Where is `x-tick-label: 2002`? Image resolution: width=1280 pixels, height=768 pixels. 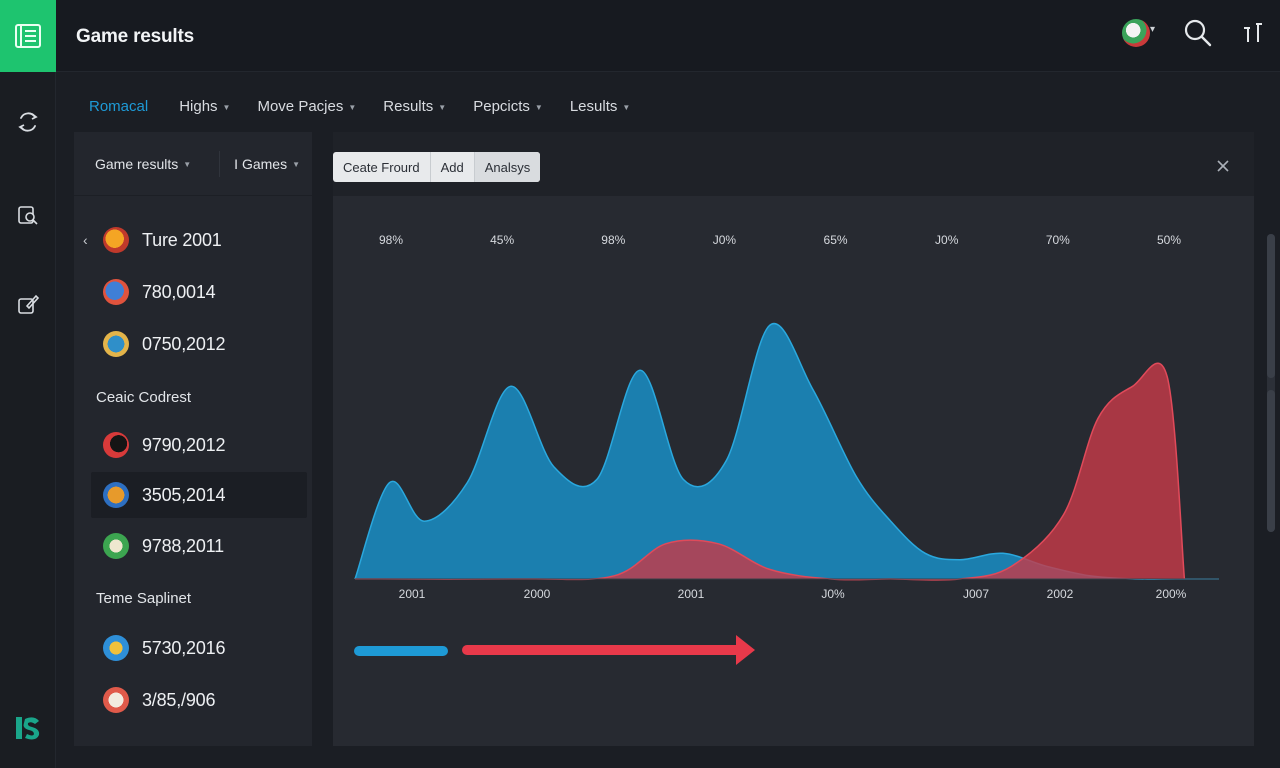
x-tick-label: 2002 is located at coordinates (1060, 594).